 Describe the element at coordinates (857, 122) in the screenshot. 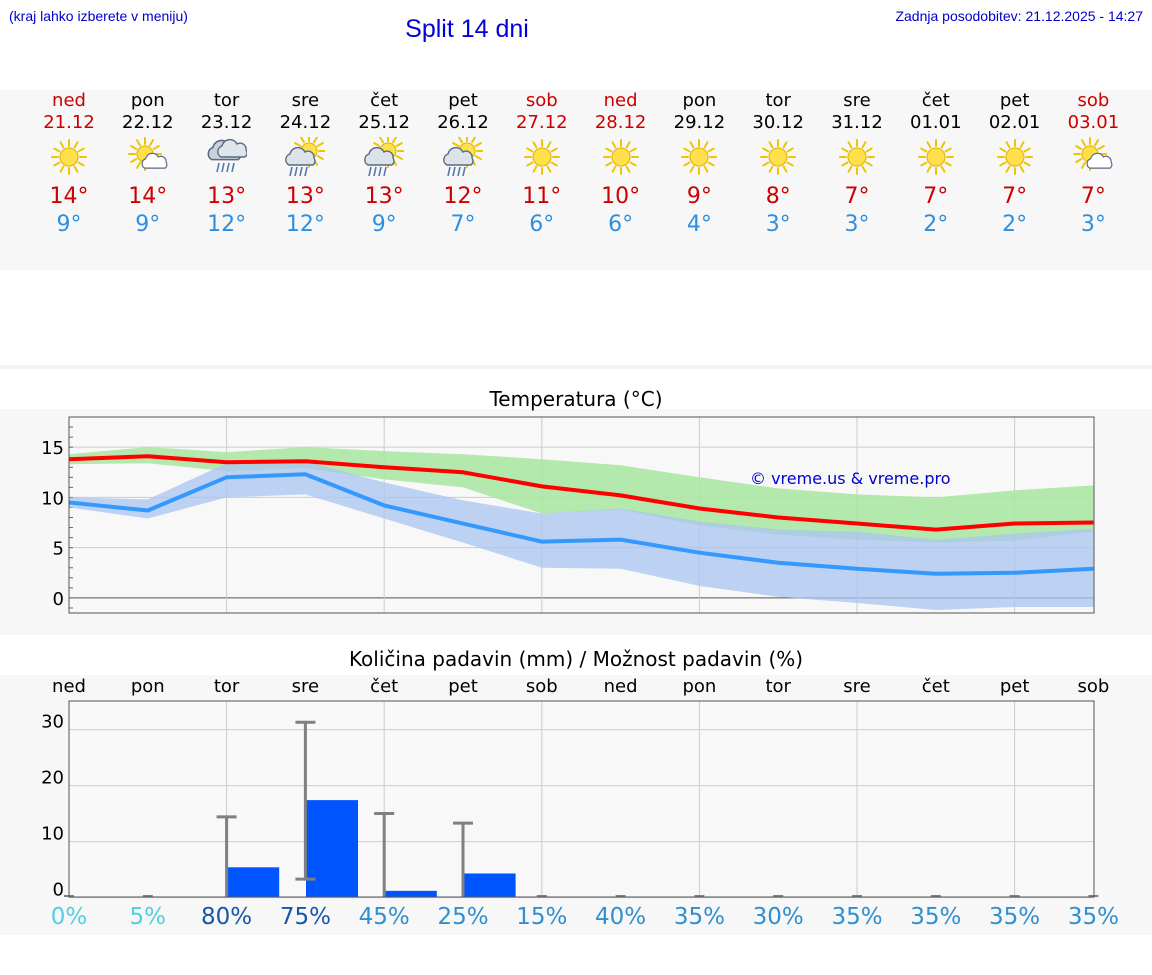

I see `day-date: 31.12` at that location.